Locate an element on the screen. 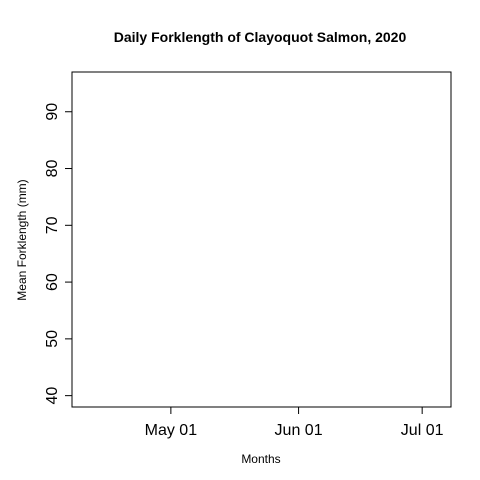 The width and height of the screenshot is (480, 480). y-tick-label: 40 is located at coordinates (52, 396).